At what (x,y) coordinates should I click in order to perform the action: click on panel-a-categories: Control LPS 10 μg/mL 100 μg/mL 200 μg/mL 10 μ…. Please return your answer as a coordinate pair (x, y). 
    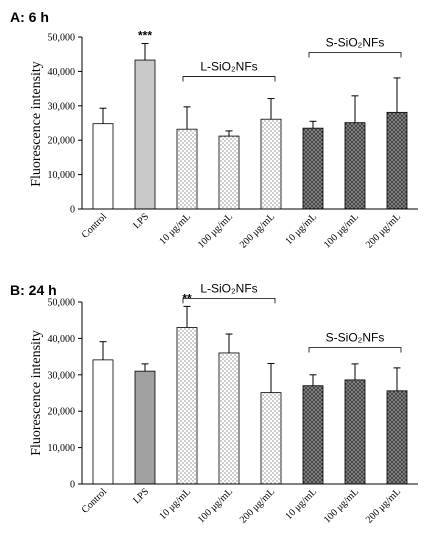
    Looking at the image, I should click on (241, 230).